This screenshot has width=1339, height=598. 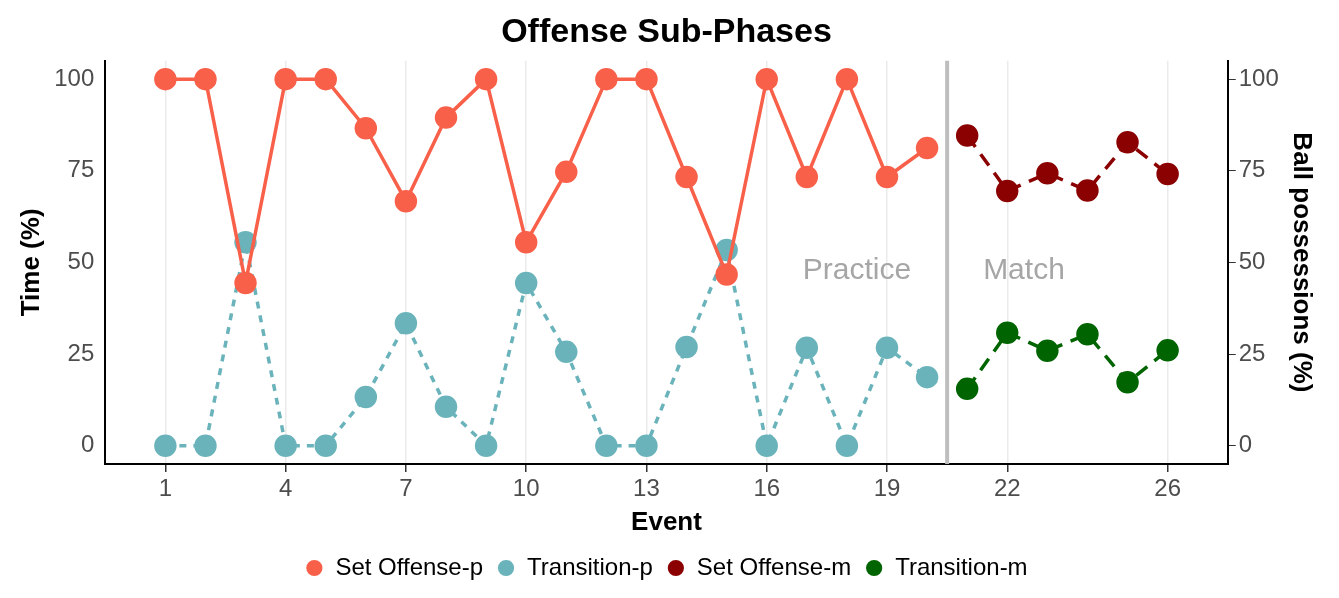 What do you see at coordinates (1252, 352) in the screenshot?
I see `y2-tick-label: 25` at bounding box center [1252, 352].